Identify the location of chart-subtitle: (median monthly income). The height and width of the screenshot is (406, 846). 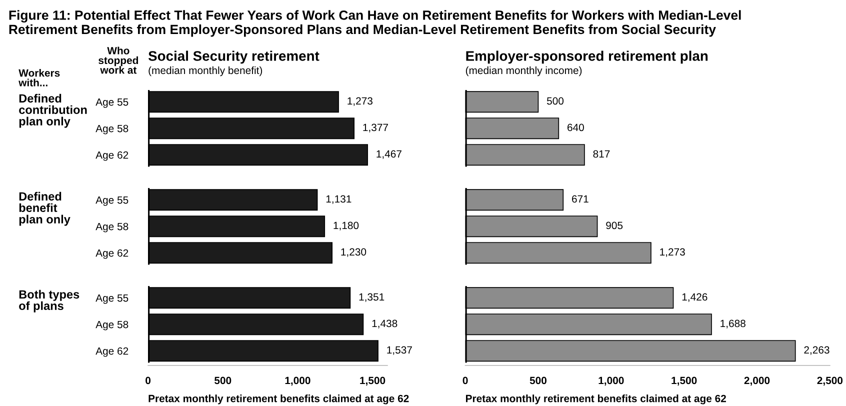
(524, 71).